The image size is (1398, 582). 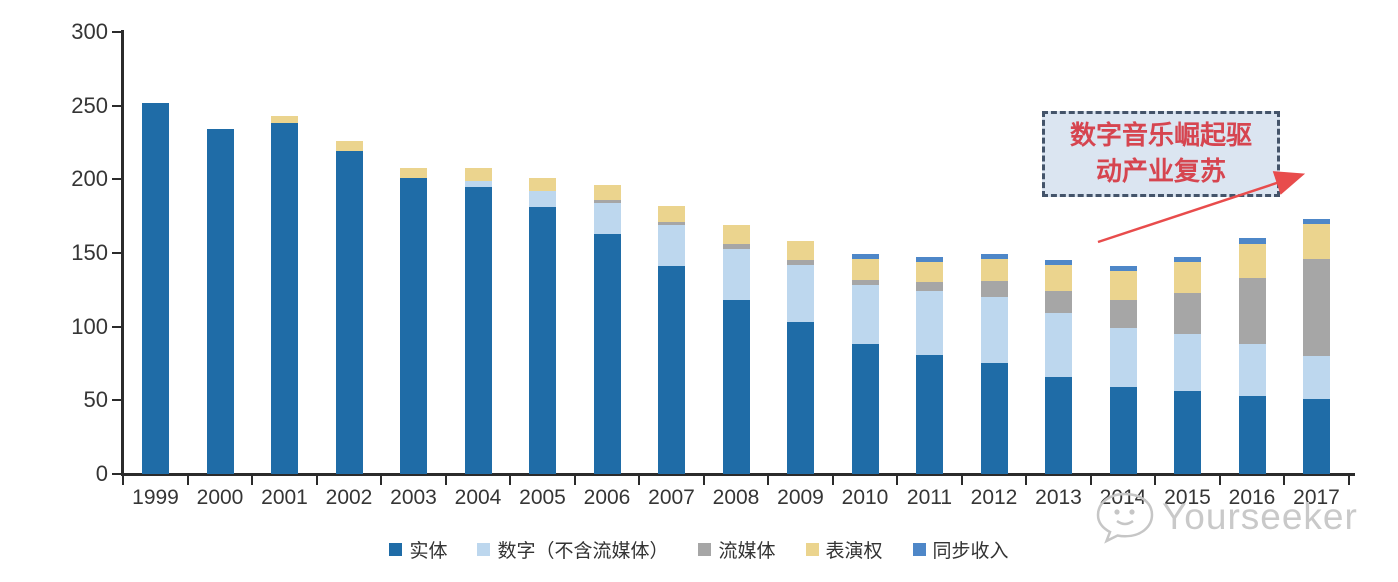 I want to click on legend-label: 流媒体, so click(x=747, y=551).